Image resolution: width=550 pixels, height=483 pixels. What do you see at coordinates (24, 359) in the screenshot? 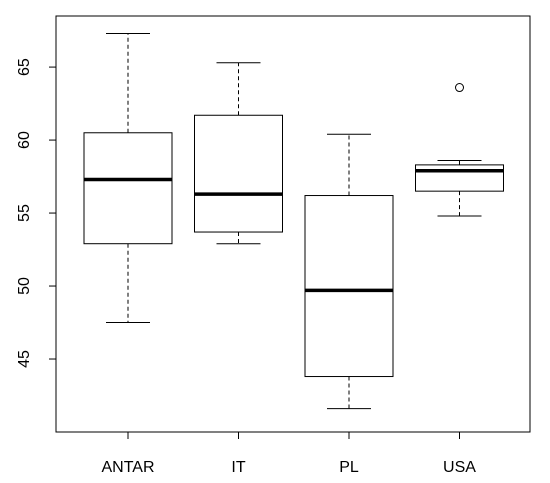
I see `y-tick-label: 45` at bounding box center [24, 359].